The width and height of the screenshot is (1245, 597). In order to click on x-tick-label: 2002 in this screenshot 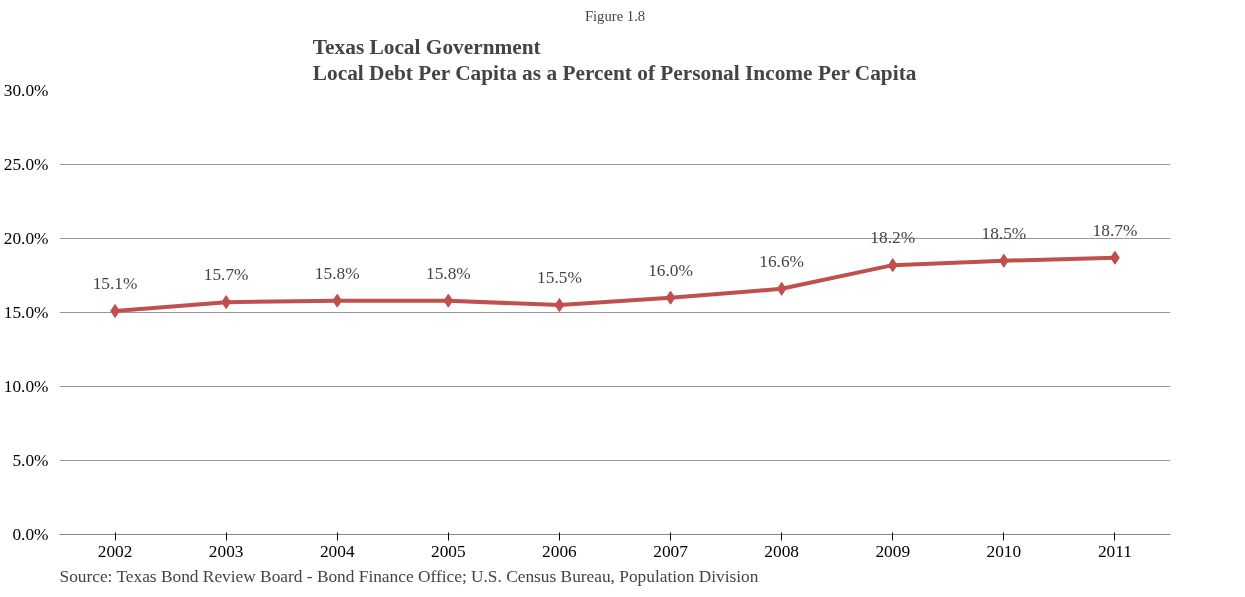, I will do `click(115, 551)`.